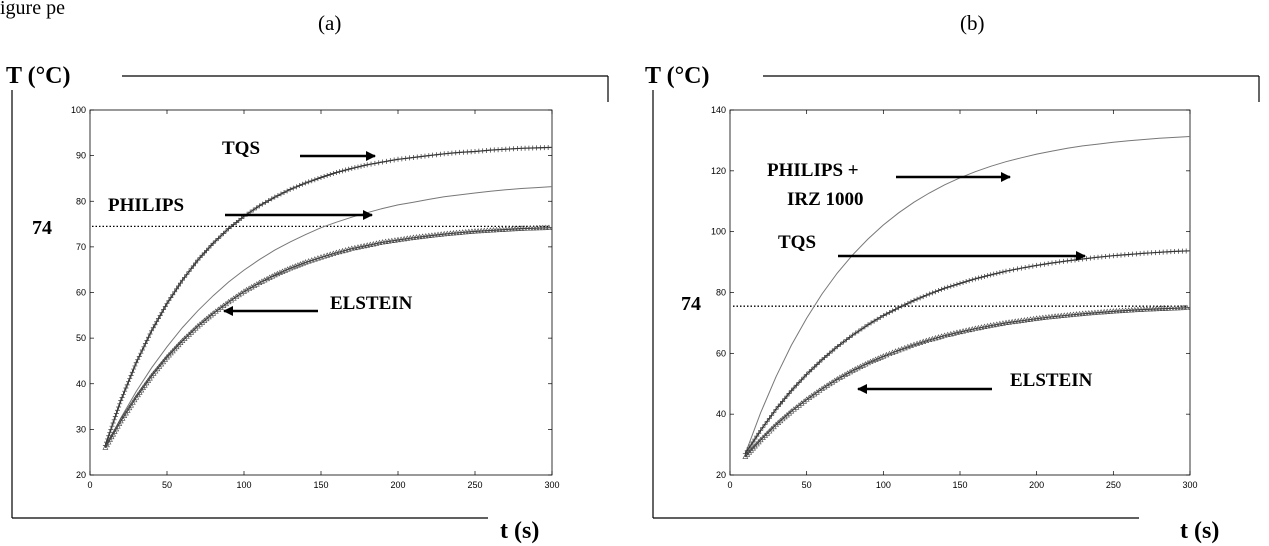 The height and width of the screenshot is (546, 1269). Describe the element at coordinates (241, 148) in the screenshot. I see `annotation-label: TQS` at that location.